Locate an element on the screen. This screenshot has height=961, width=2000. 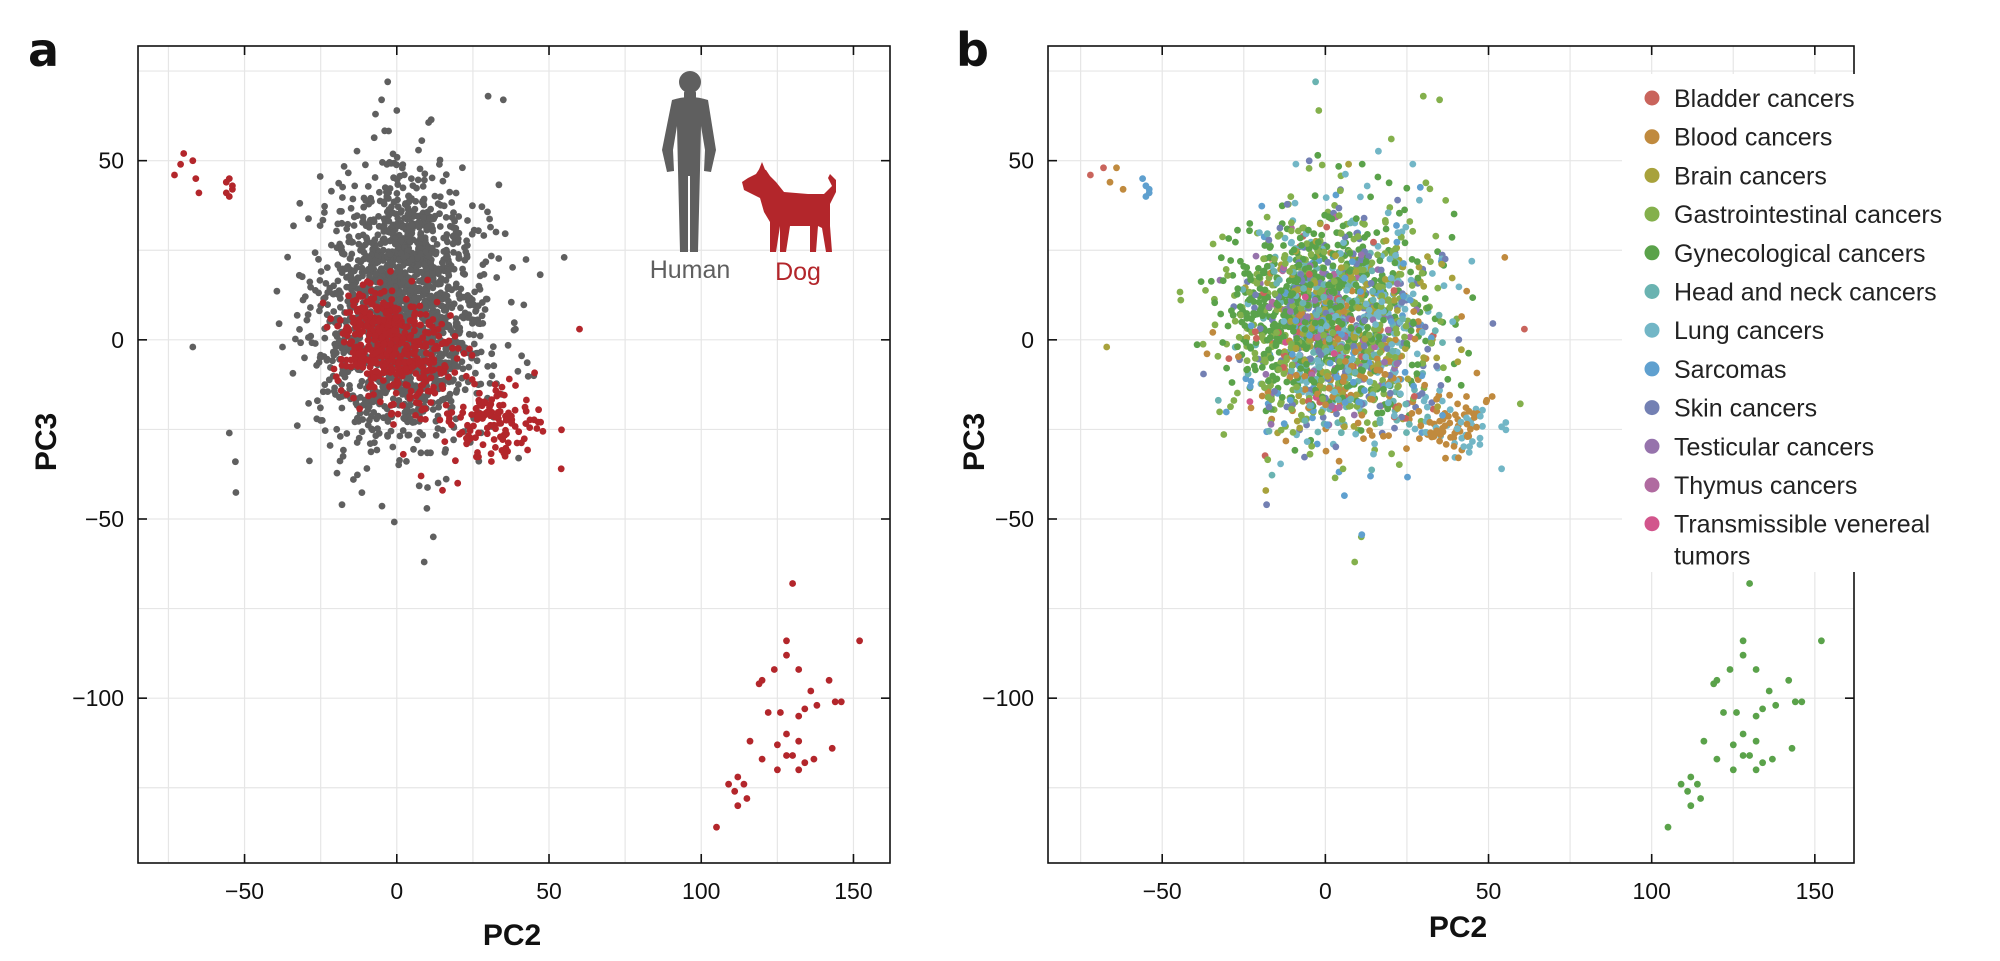
legend-item-bladder-cancers: Bladder cancers is located at coordinates (1749, 99).